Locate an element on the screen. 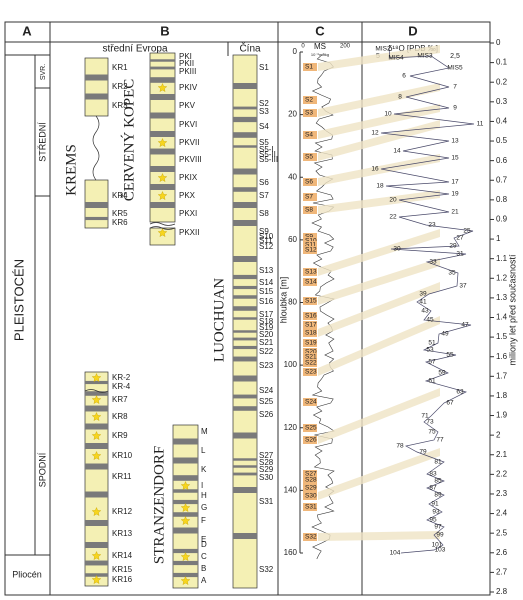 The image size is (523, 600). unit-label: KR5 is located at coordinates (120, 213).